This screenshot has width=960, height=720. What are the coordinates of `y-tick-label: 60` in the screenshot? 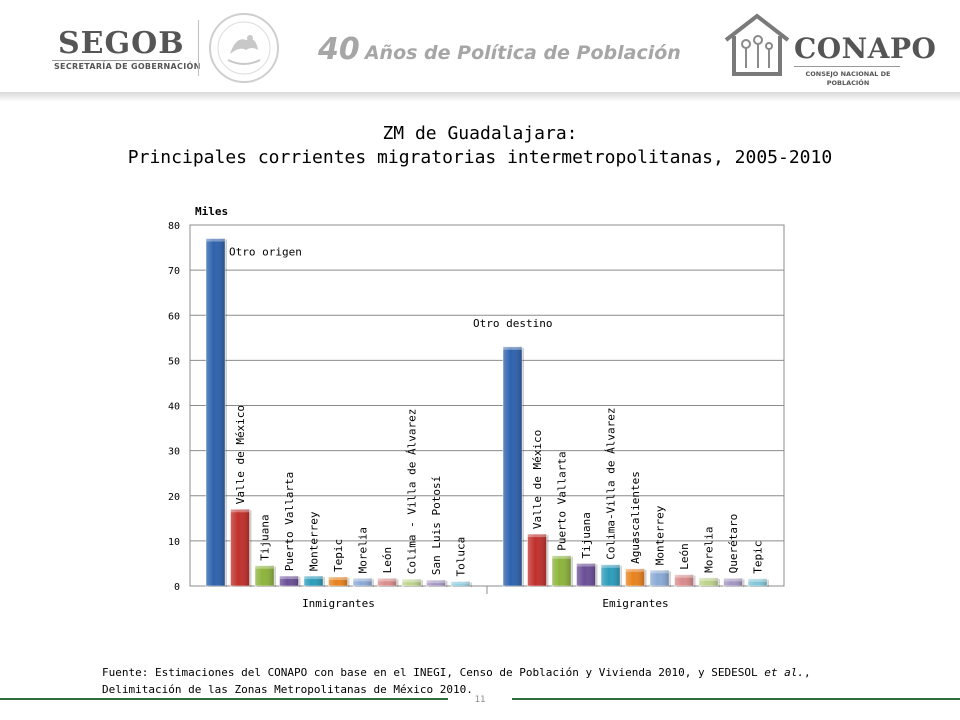 It's located at (174, 316).